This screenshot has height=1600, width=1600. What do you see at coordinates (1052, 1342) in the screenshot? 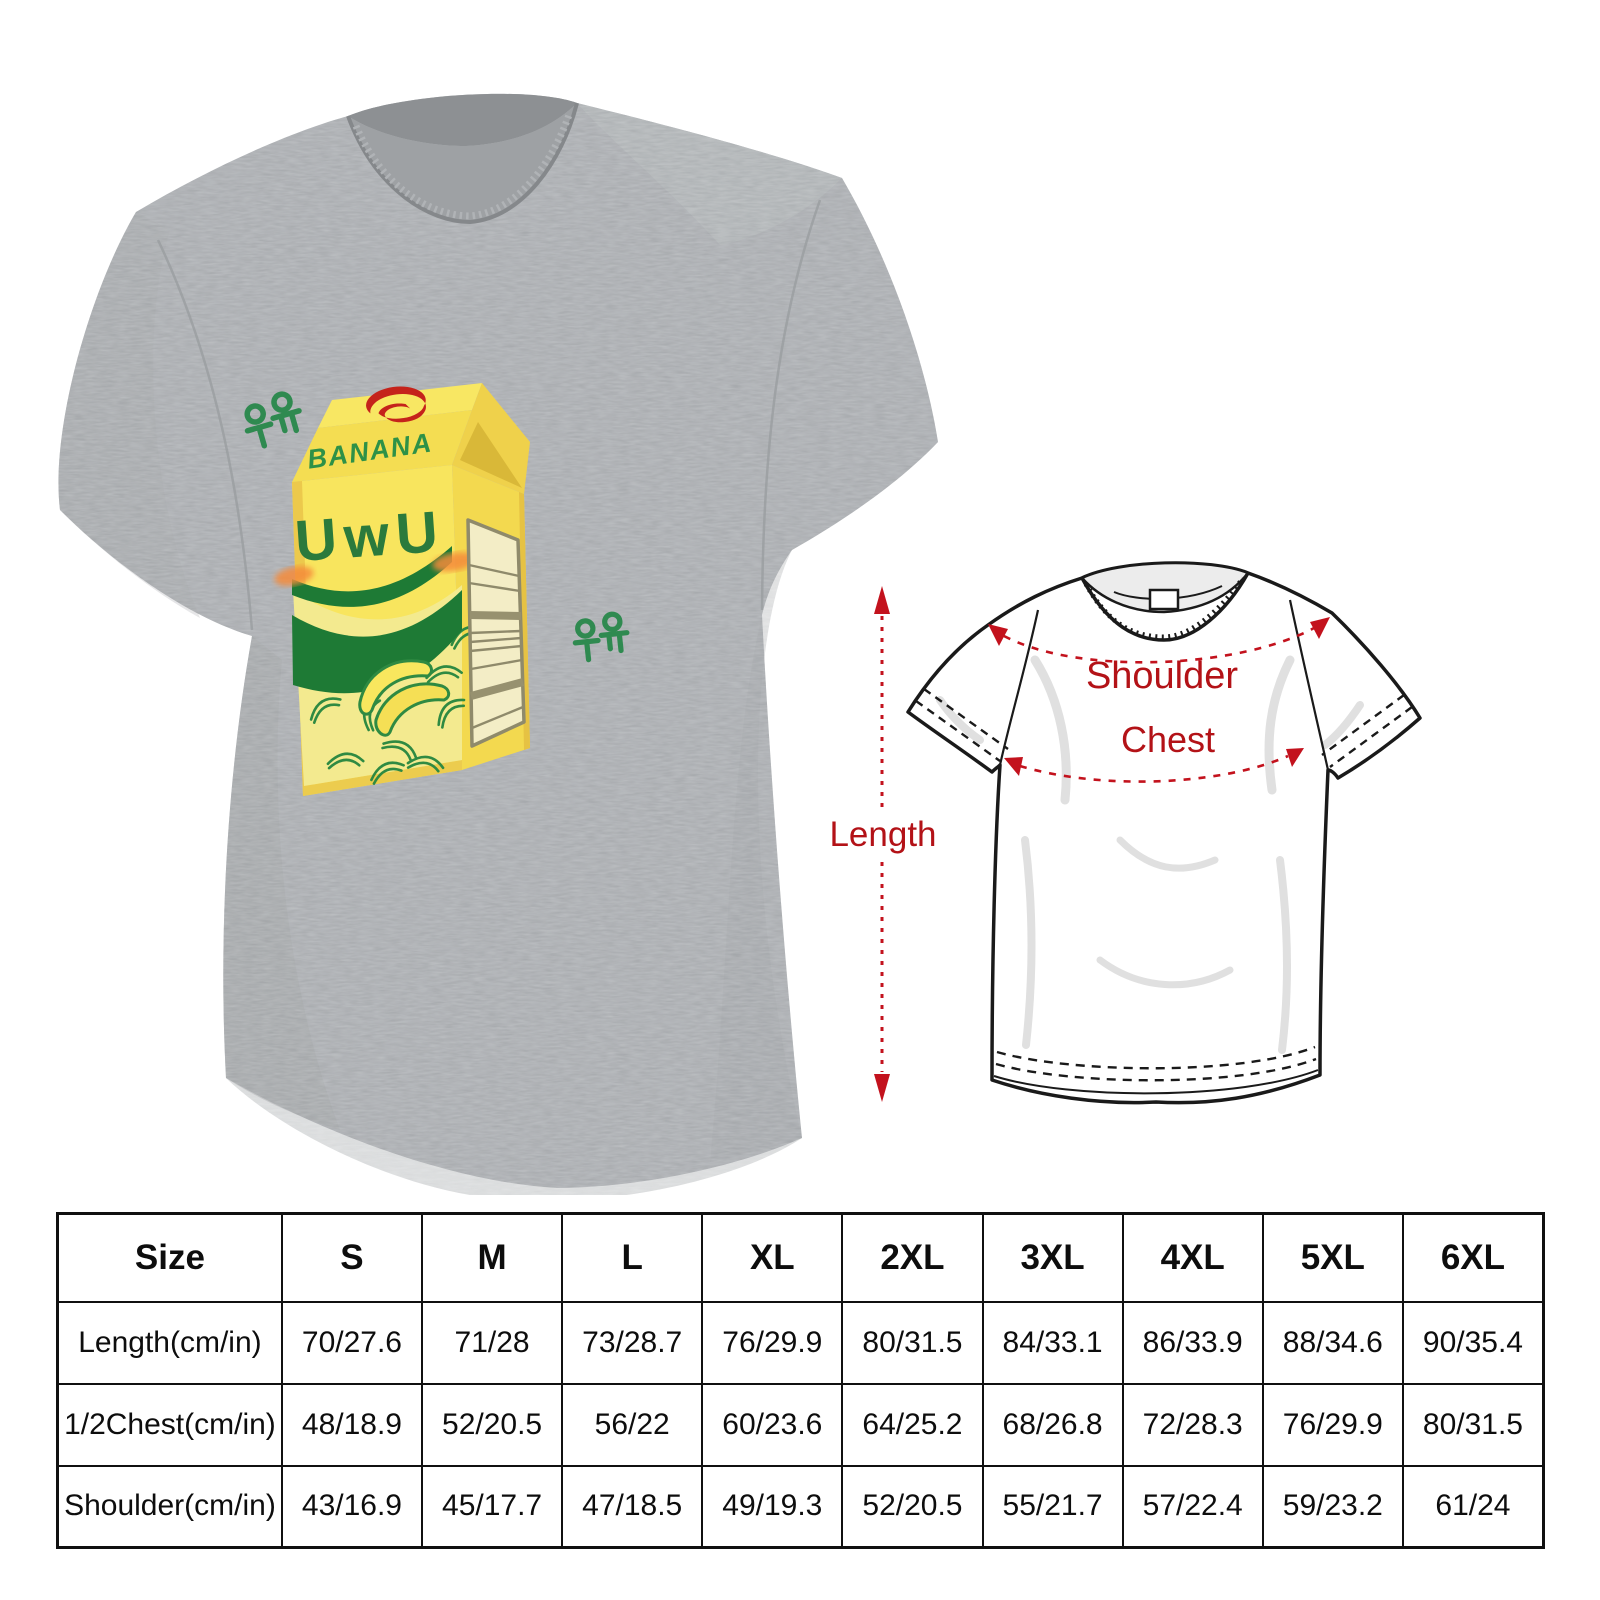
I see `length-value: 84/33.1` at bounding box center [1052, 1342].